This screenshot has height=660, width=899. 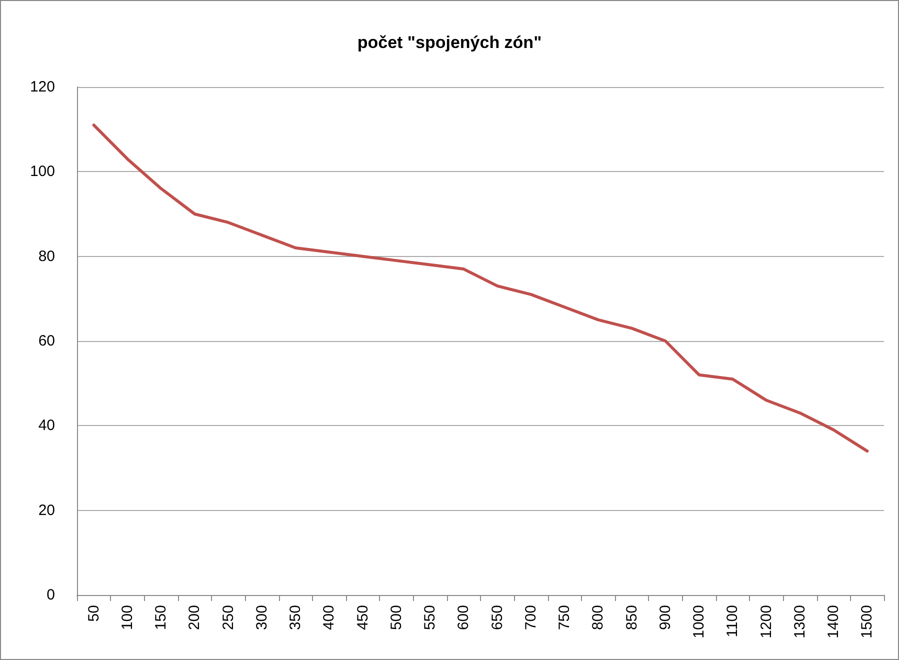 What do you see at coordinates (463, 617) in the screenshot?
I see `x-tick-label: 600` at bounding box center [463, 617].